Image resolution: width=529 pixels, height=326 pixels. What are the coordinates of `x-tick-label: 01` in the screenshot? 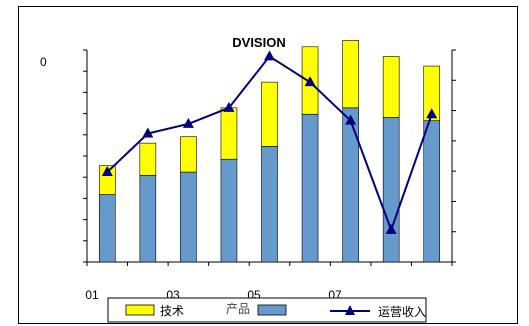 It's located at (92, 295).